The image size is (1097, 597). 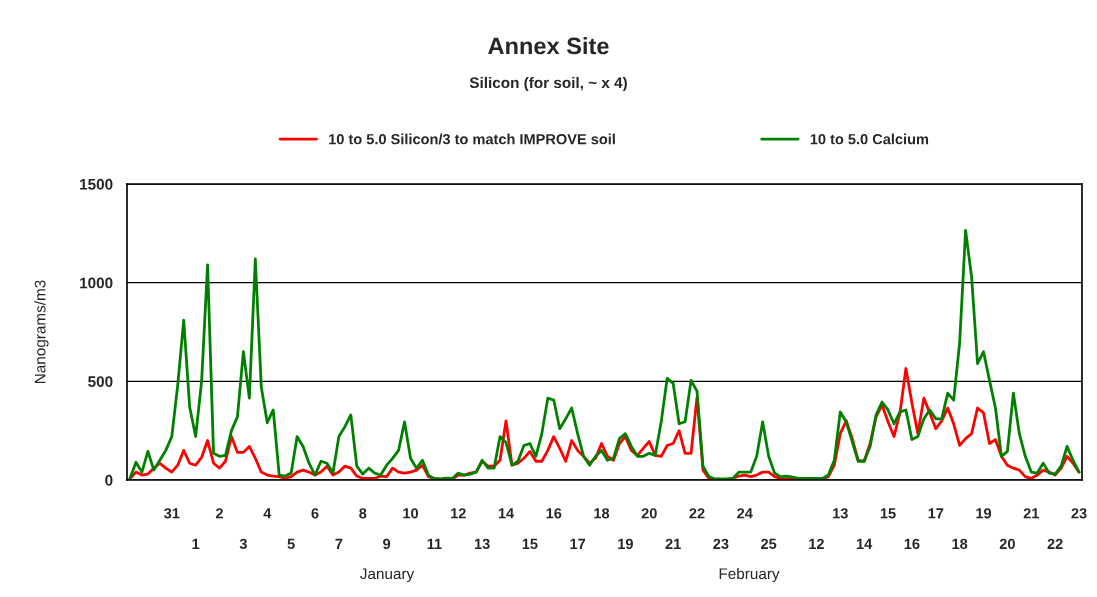 What do you see at coordinates (434, 543) in the screenshot?
I see `x-tick-label: 11` at bounding box center [434, 543].